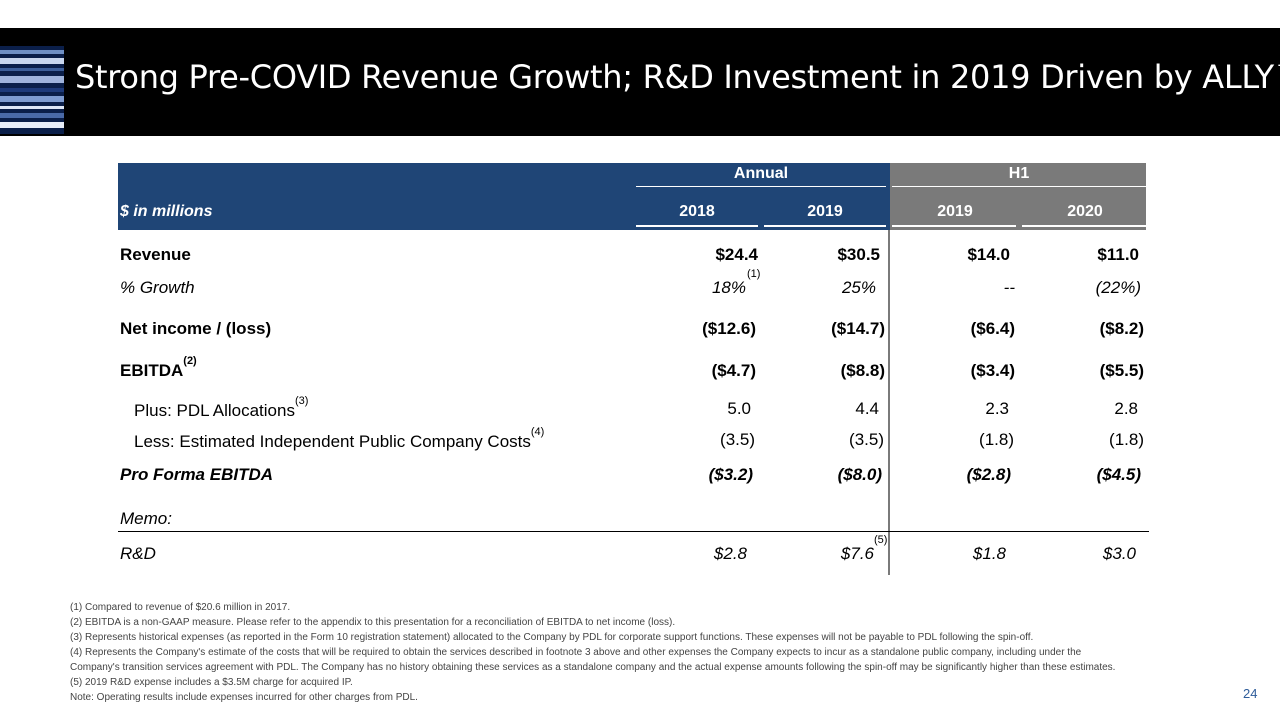  What do you see at coordinates (190, 361) in the screenshot?
I see `footnote-marker-2: (2)` at bounding box center [190, 361].